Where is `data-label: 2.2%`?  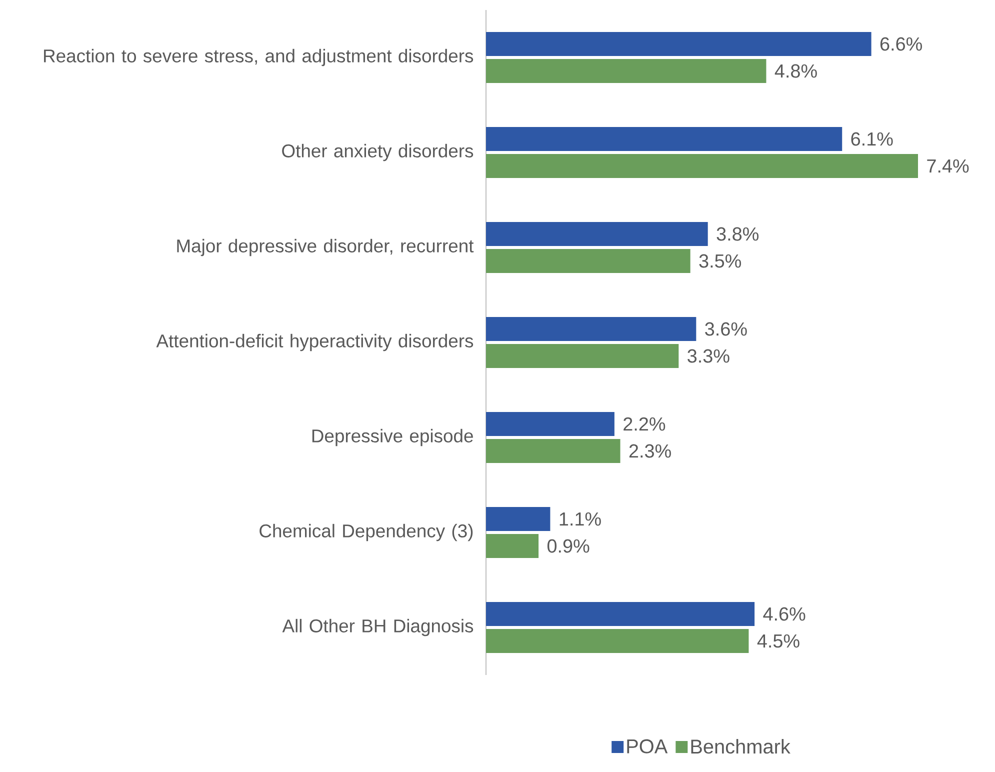 data-label: 2.2% is located at coordinates (645, 424).